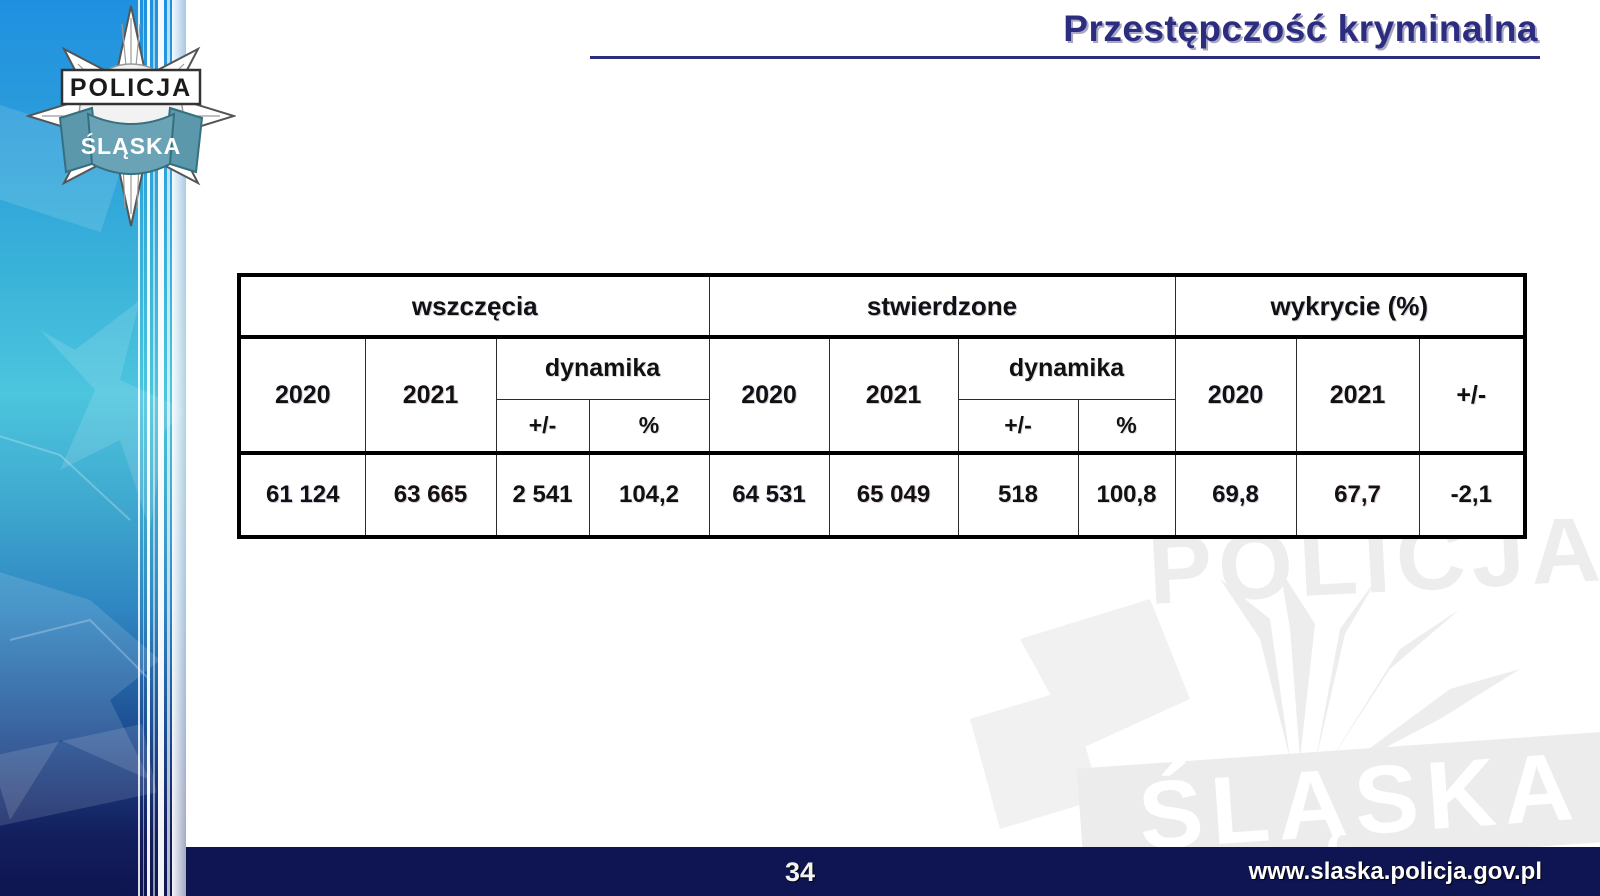 This screenshot has width=1600, height=896. Describe the element at coordinates (942, 306) in the screenshot. I see `group-header-stwierdzone: stwierdzone` at that location.